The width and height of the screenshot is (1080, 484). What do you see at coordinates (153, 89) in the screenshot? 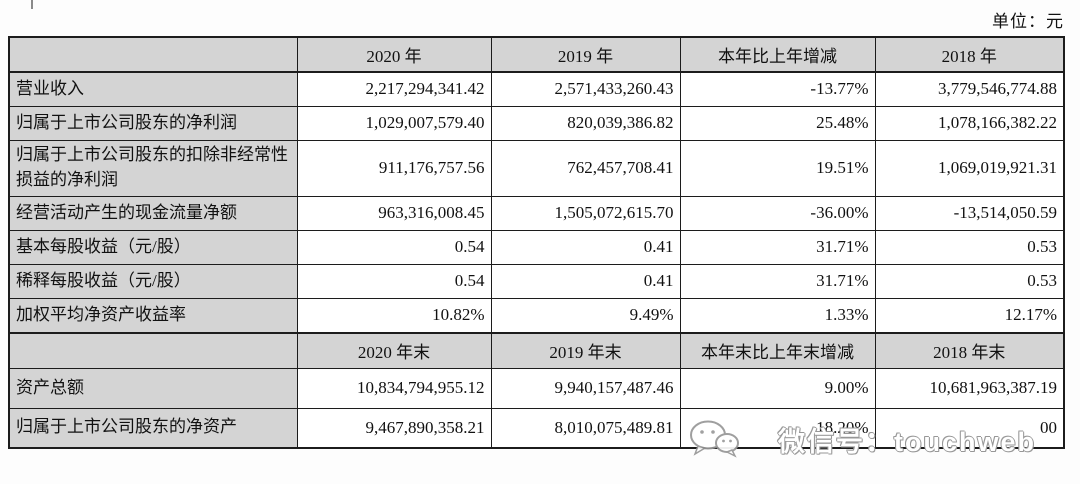
I see `row-label: 营业收入` at bounding box center [153, 89].